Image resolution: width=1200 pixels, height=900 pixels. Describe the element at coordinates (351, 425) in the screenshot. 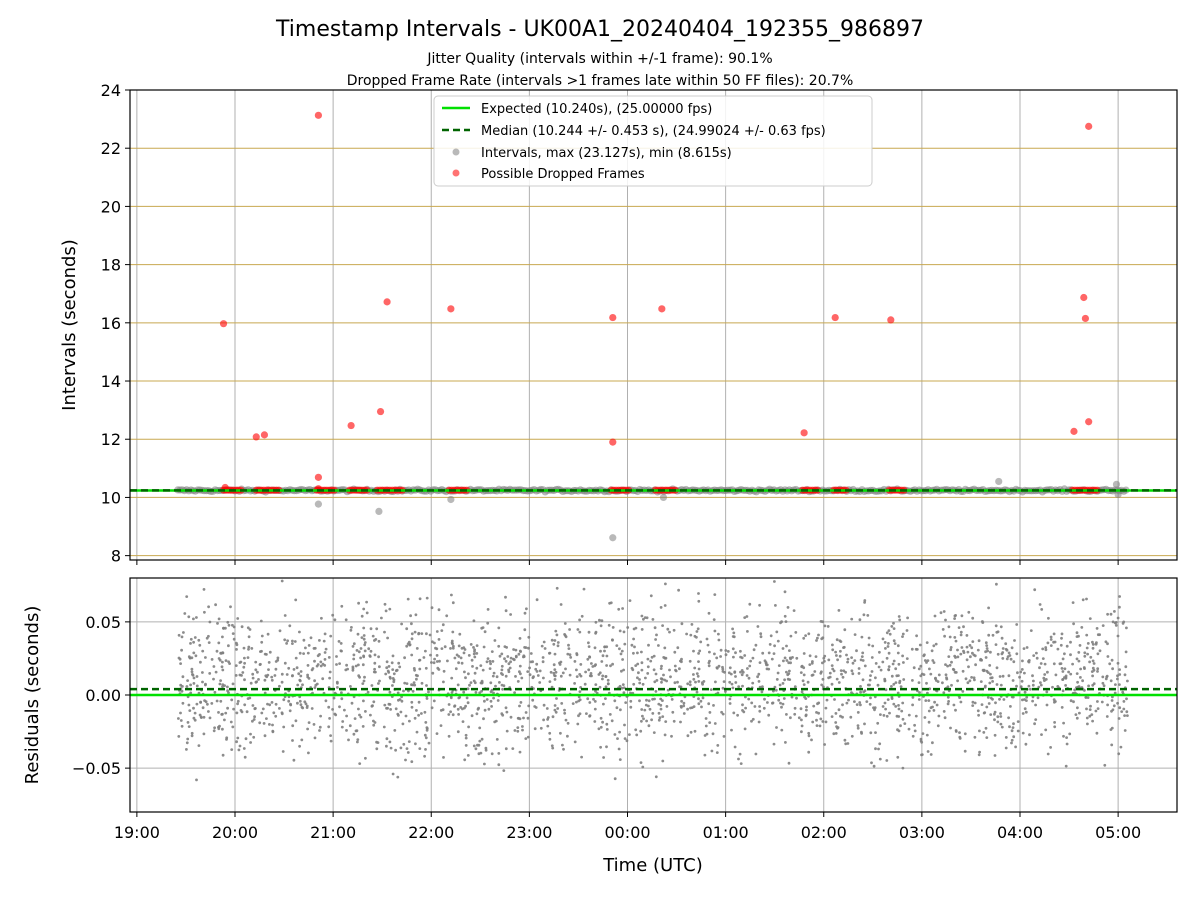

I see `dropped-frame-point` at that location.